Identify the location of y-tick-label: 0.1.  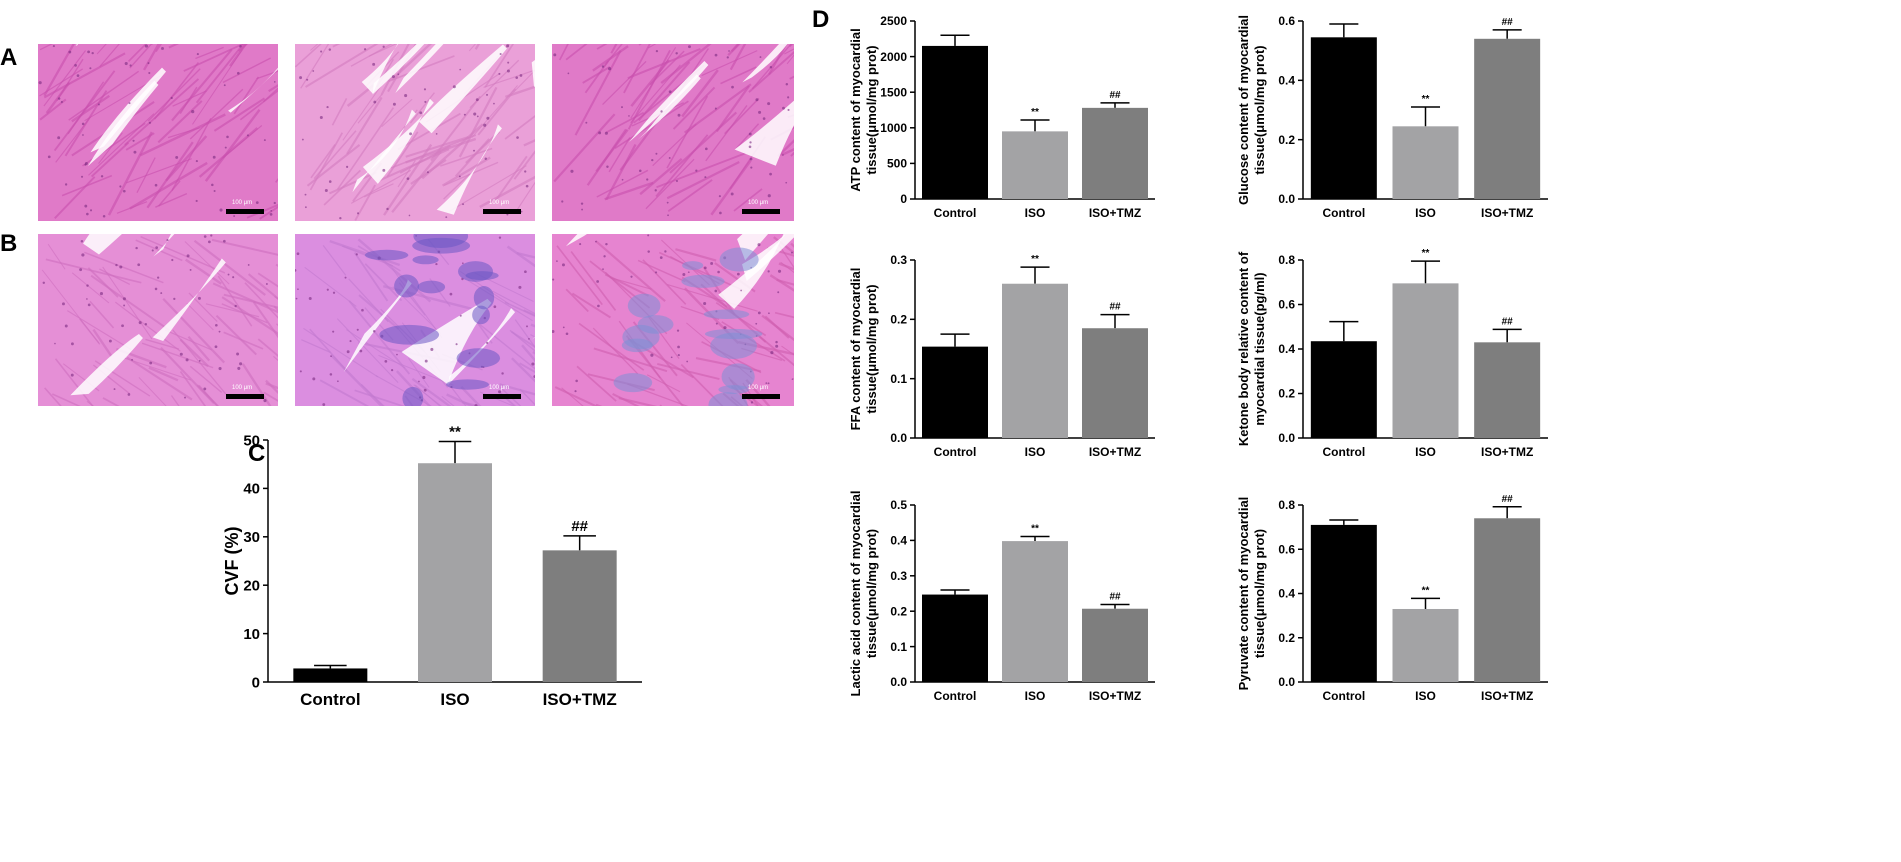
(898, 379).